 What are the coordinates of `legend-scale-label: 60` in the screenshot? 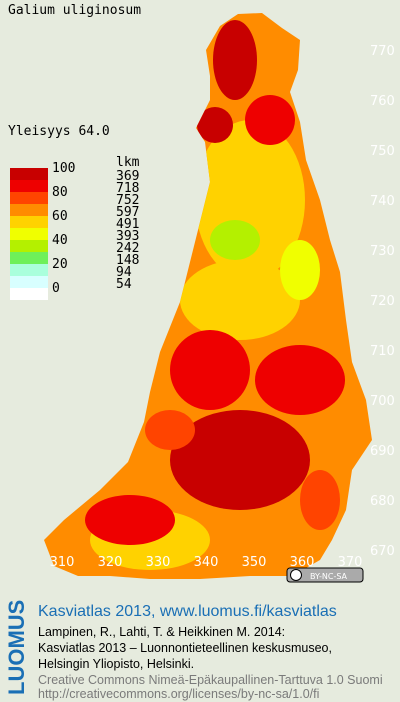 It's located at (60, 216).